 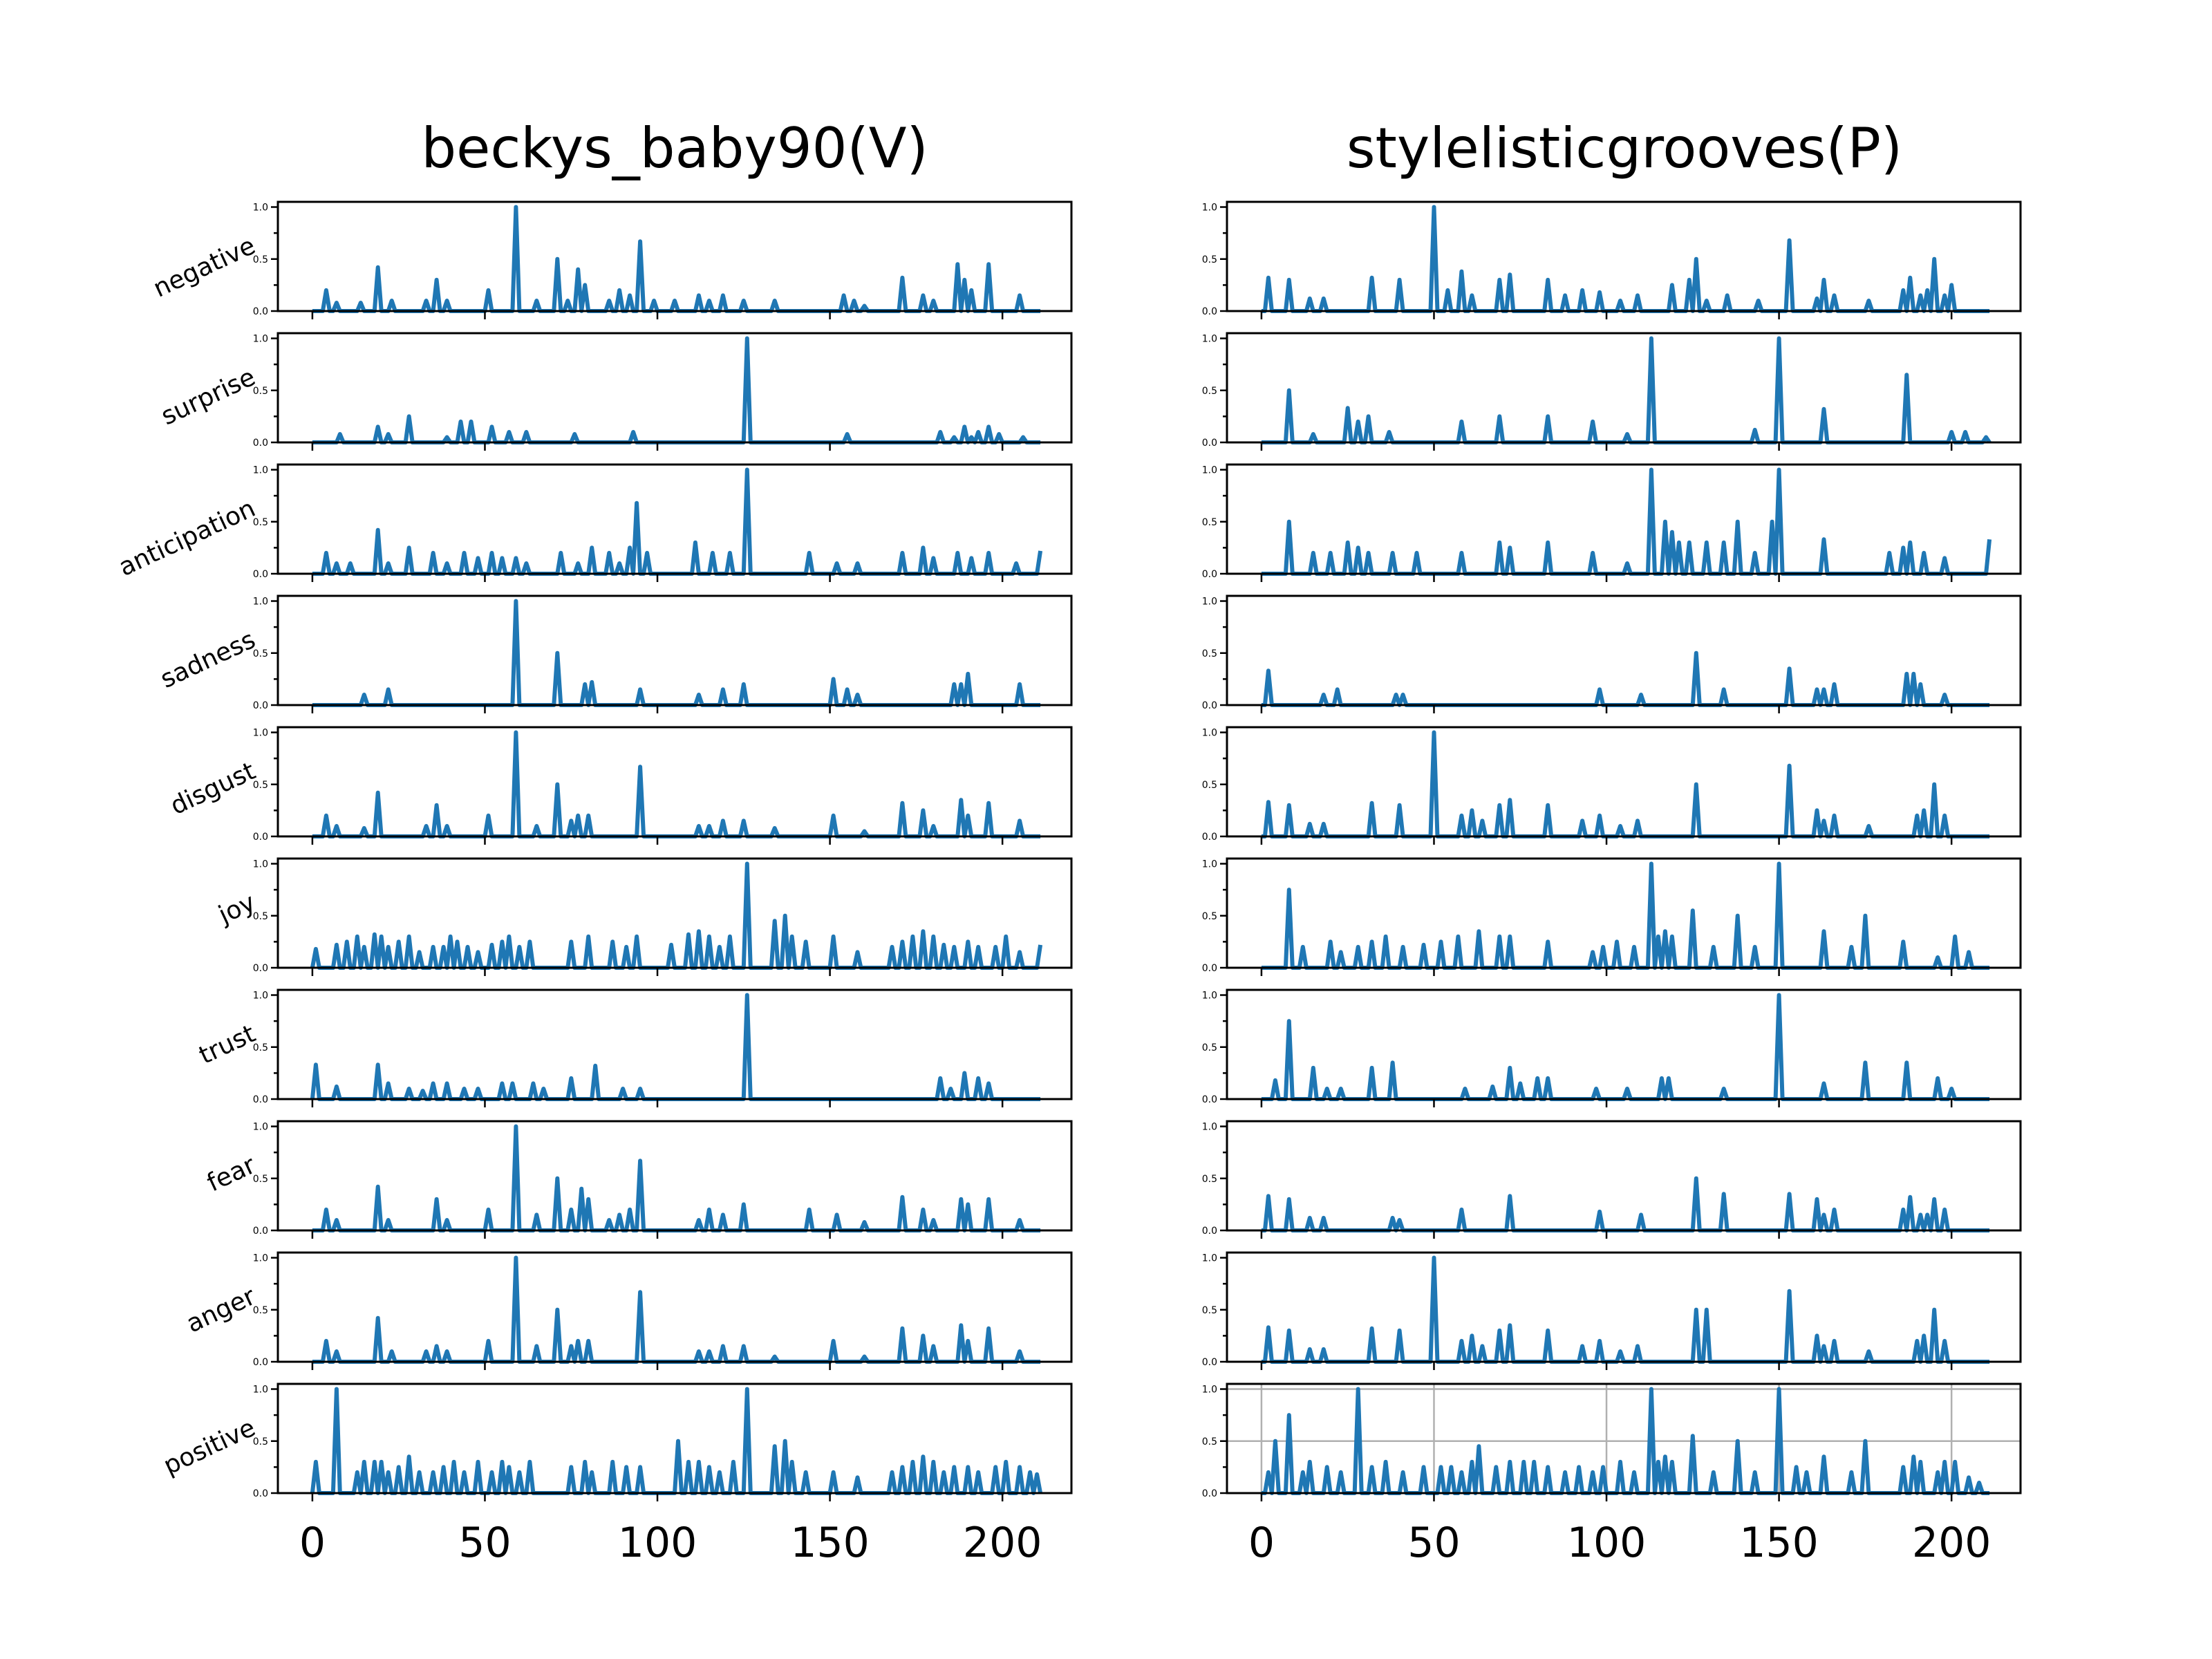 What do you see at coordinates (214, 789) in the screenshot?
I see `row-label-disgust: disgust` at bounding box center [214, 789].